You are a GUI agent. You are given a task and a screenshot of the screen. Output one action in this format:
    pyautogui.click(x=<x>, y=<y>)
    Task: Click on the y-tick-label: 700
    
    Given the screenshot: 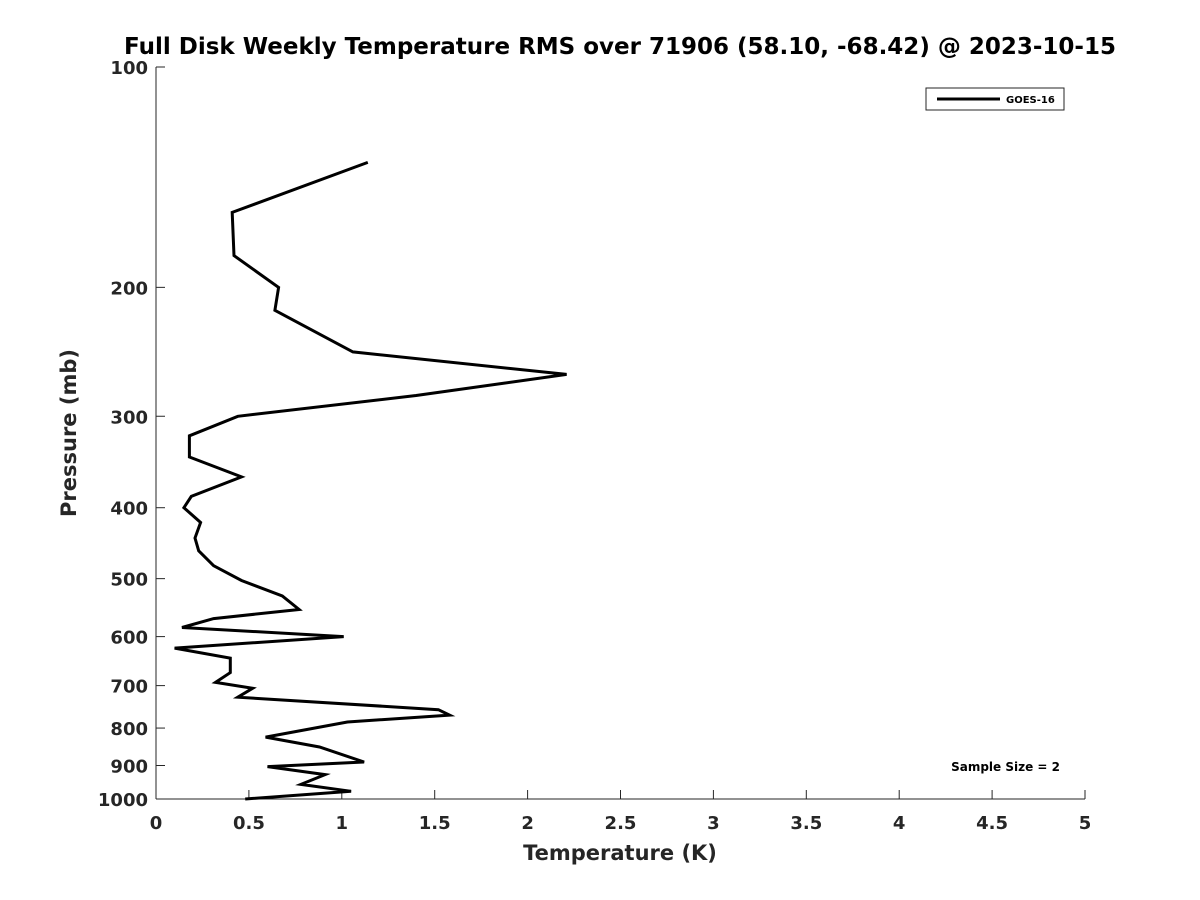 What is the action you would take?
    pyautogui.click(x=129, y=687)
    